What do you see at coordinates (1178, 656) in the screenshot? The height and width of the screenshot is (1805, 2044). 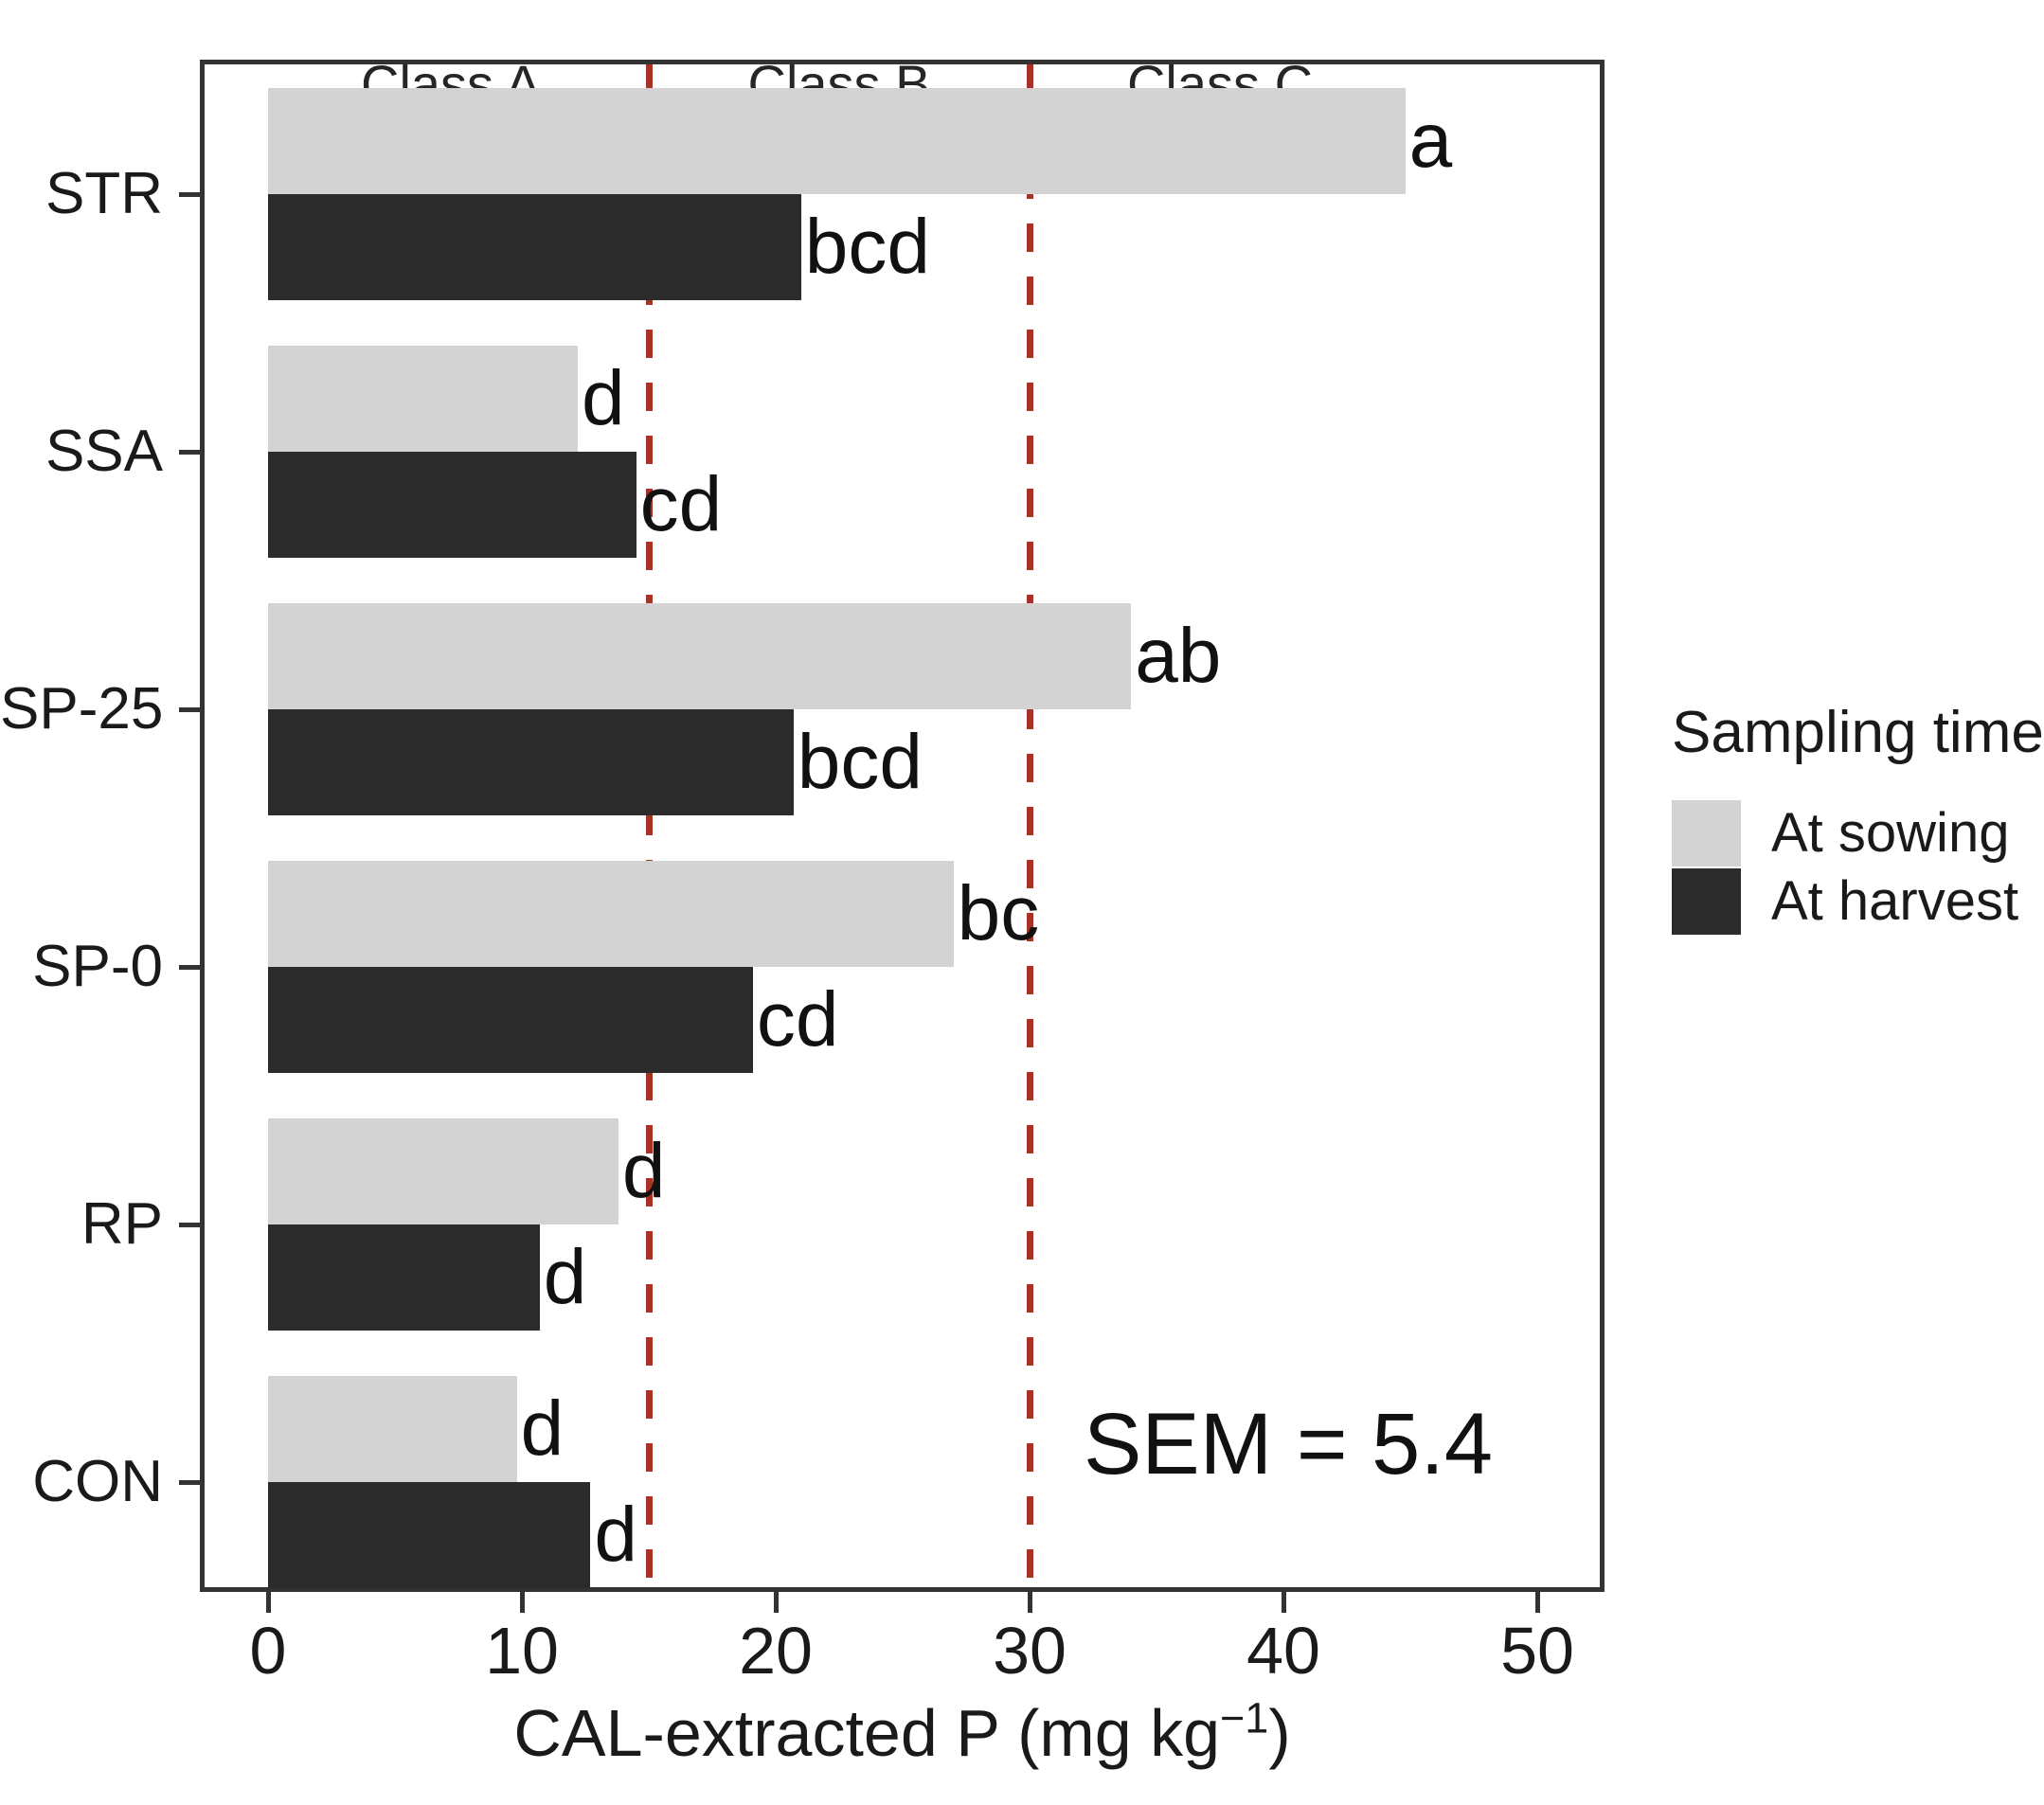 I see `sig-letter-sp-25-sowing: ab` at bounding box center [1178, 656].